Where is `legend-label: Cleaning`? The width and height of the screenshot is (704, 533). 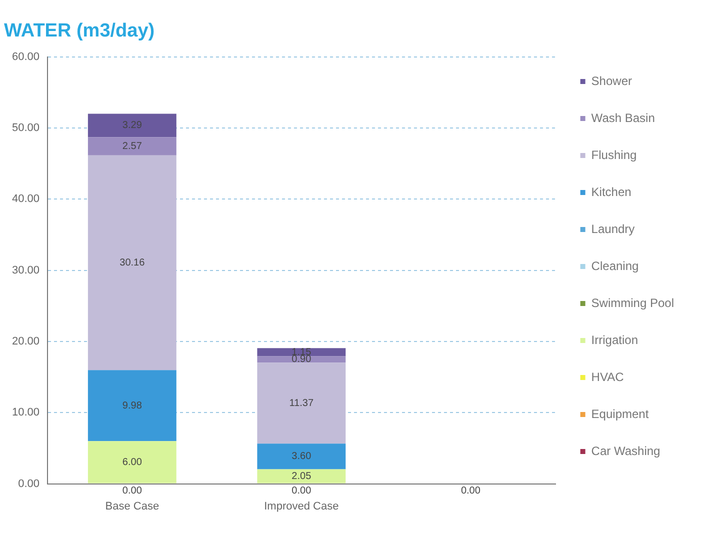 legend-label: Cleaning is located at coordinates (615, 265).